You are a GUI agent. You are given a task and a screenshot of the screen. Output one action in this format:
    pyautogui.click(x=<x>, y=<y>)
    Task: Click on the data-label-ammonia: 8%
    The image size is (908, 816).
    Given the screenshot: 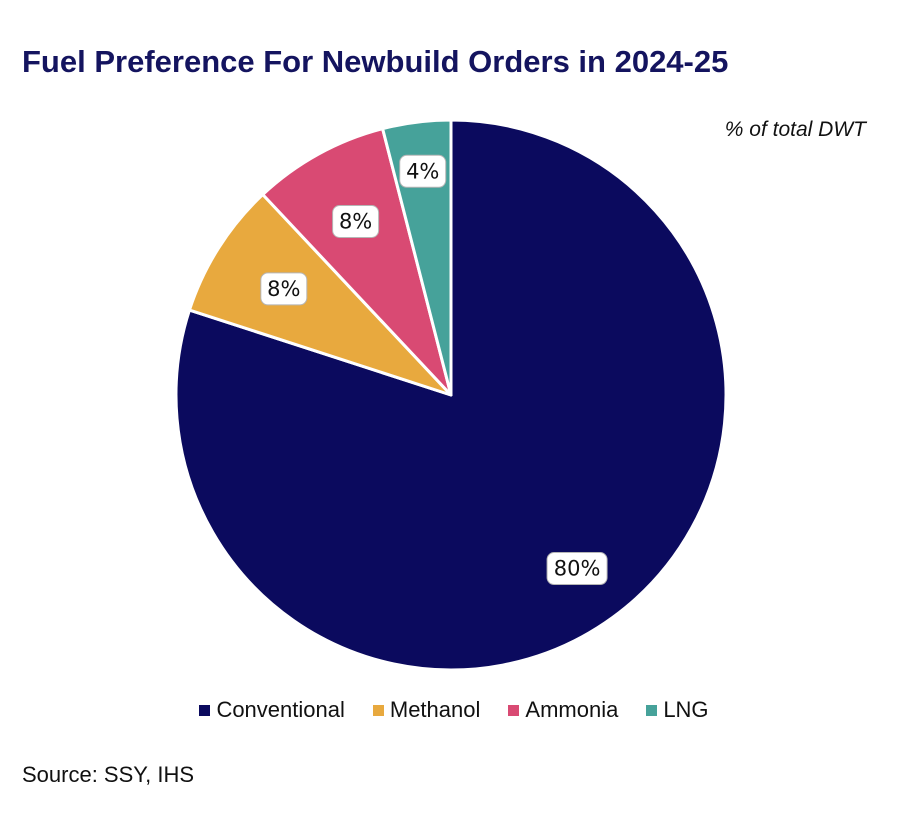 What is the action you would take?
    pyautogui.click(x=356, y=221)
    